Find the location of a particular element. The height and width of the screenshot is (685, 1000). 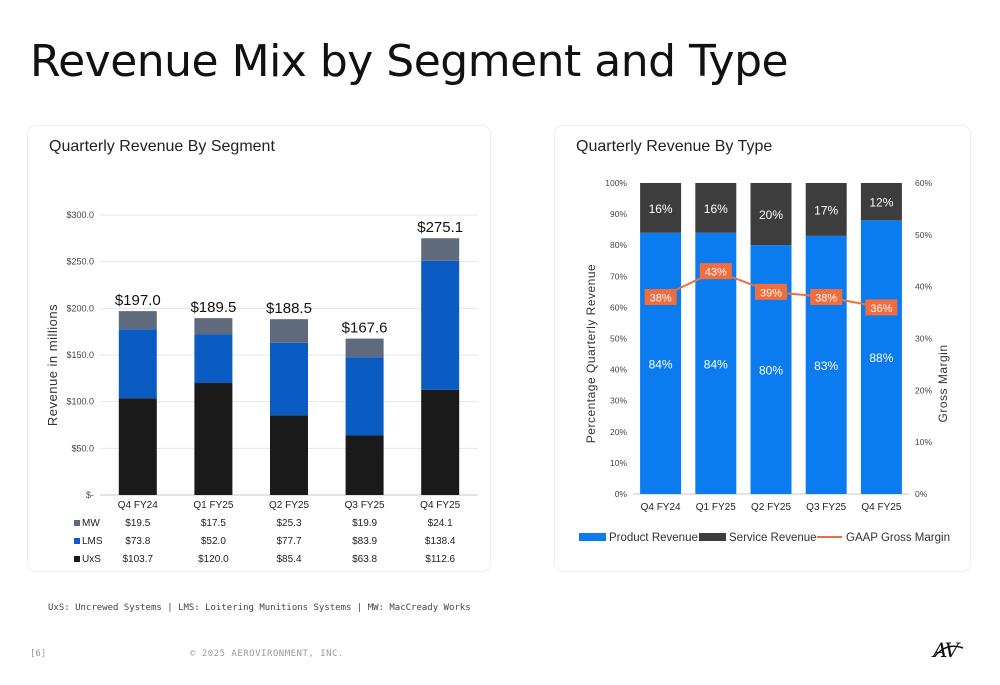

gross-margin-label: 36% is located at coordinates (881, 309).